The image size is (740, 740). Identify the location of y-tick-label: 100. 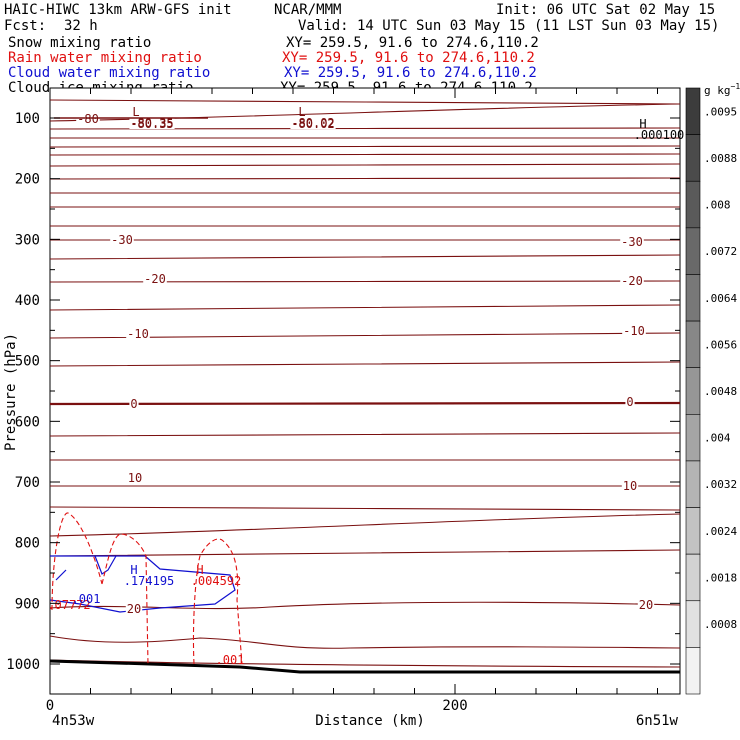
(27, 119).